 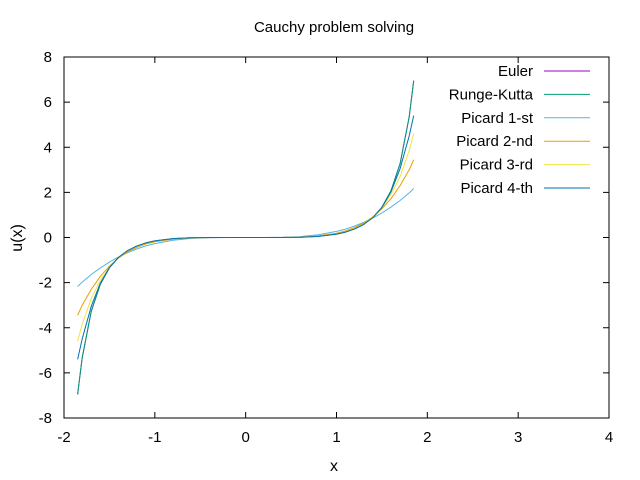 I want to click on legend-label-picard-2-nd: Picard 2-nd, so click(x=494, y=141).